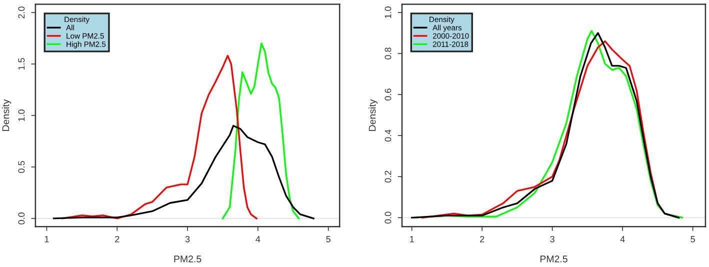  What do you see at coordinates (388, 54) in the screenshot?
I see `y-tick-label: 0.8` at bounding box center [388, 54].